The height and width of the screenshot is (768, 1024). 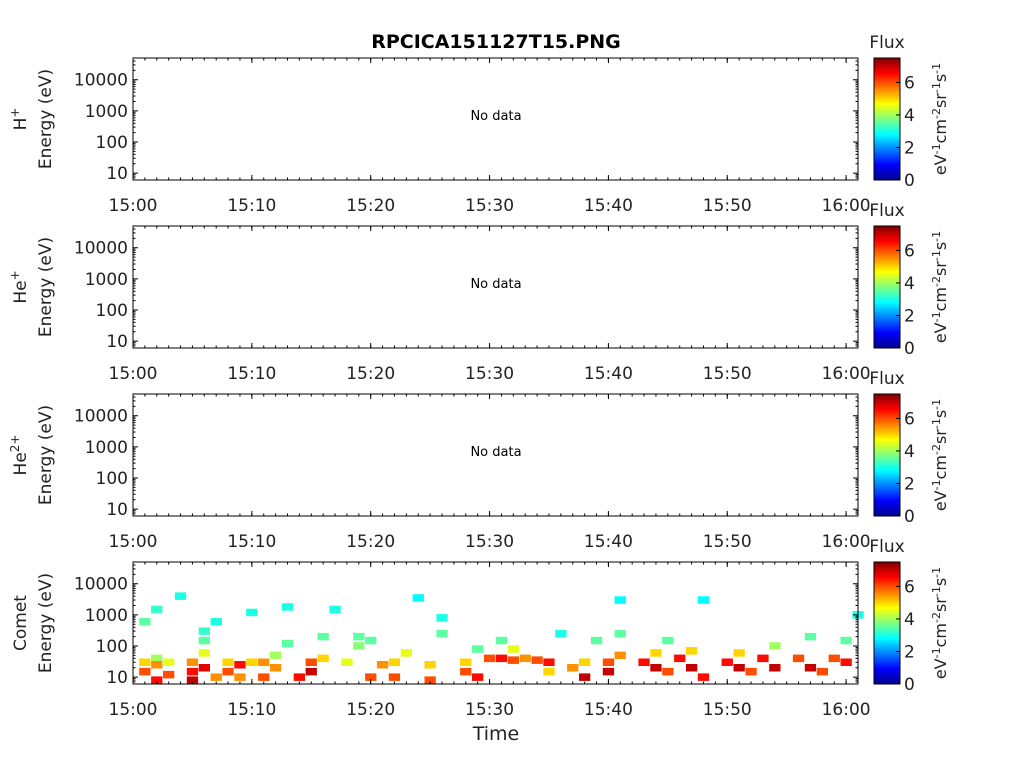 What do you see at coordinates (496, 734) in the screenshot?
I see `x-axis-label: Time` at bounding box center [496, 734].